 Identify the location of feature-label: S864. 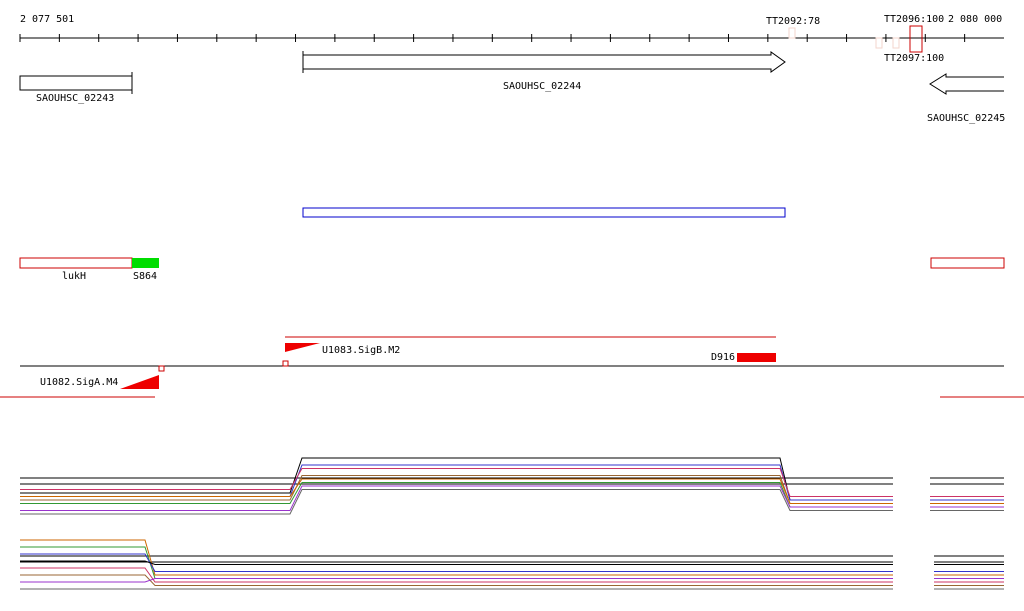
(145, 276).